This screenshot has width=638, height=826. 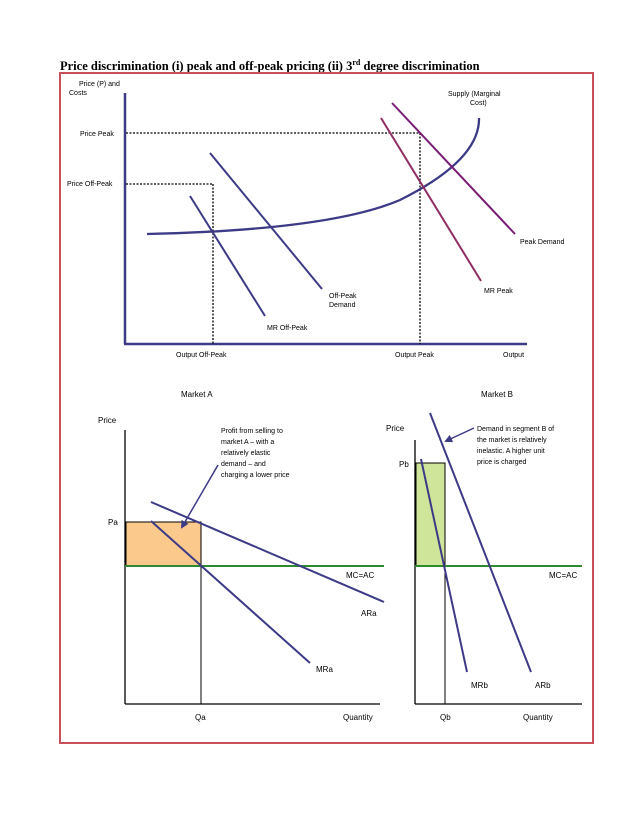 I want to click on market-b-annotation-arrow, so click(x=459, y=435).